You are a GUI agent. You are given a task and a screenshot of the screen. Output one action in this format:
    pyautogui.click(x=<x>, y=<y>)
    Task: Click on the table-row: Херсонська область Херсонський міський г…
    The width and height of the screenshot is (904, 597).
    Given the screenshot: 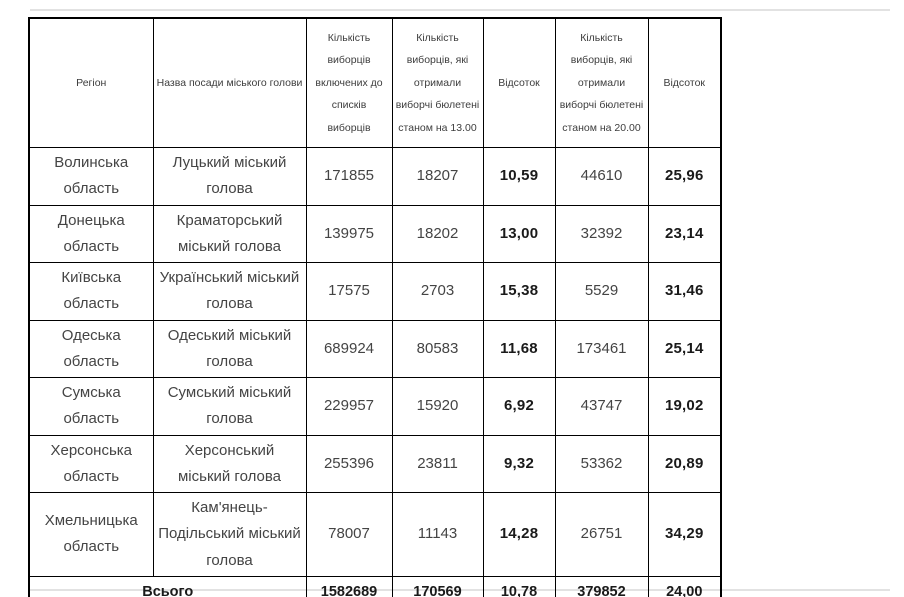 What is the action you would take?
    pyautogui.click(x=375, y=463)
    